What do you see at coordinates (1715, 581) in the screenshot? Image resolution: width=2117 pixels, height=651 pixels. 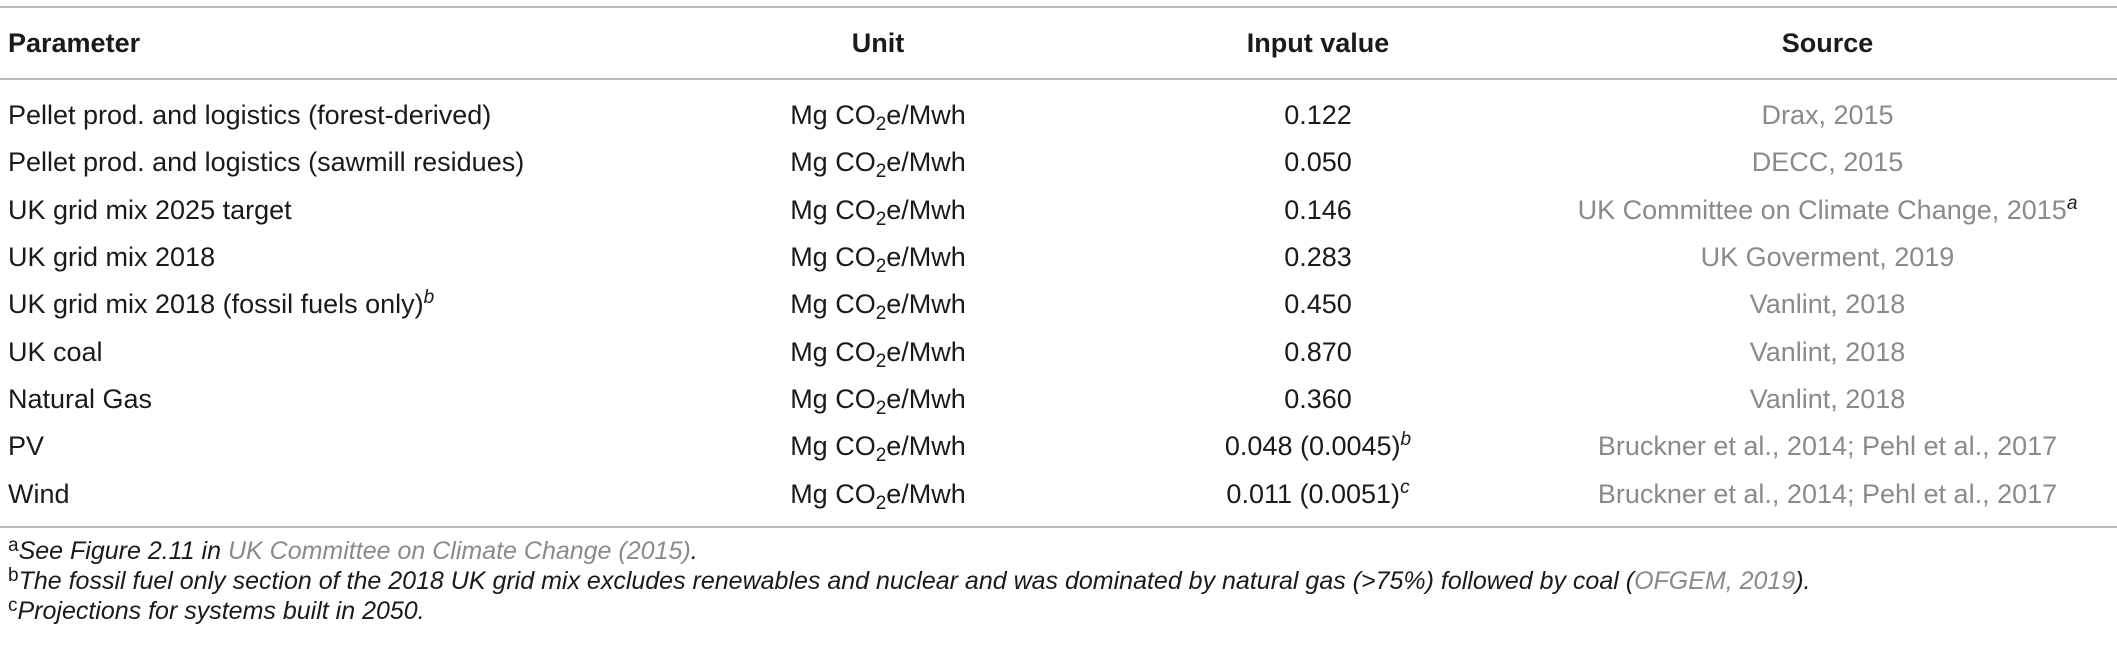 I see `footnote-citation-link: OFGEM, 2019` at bounding box center [1715, 581].